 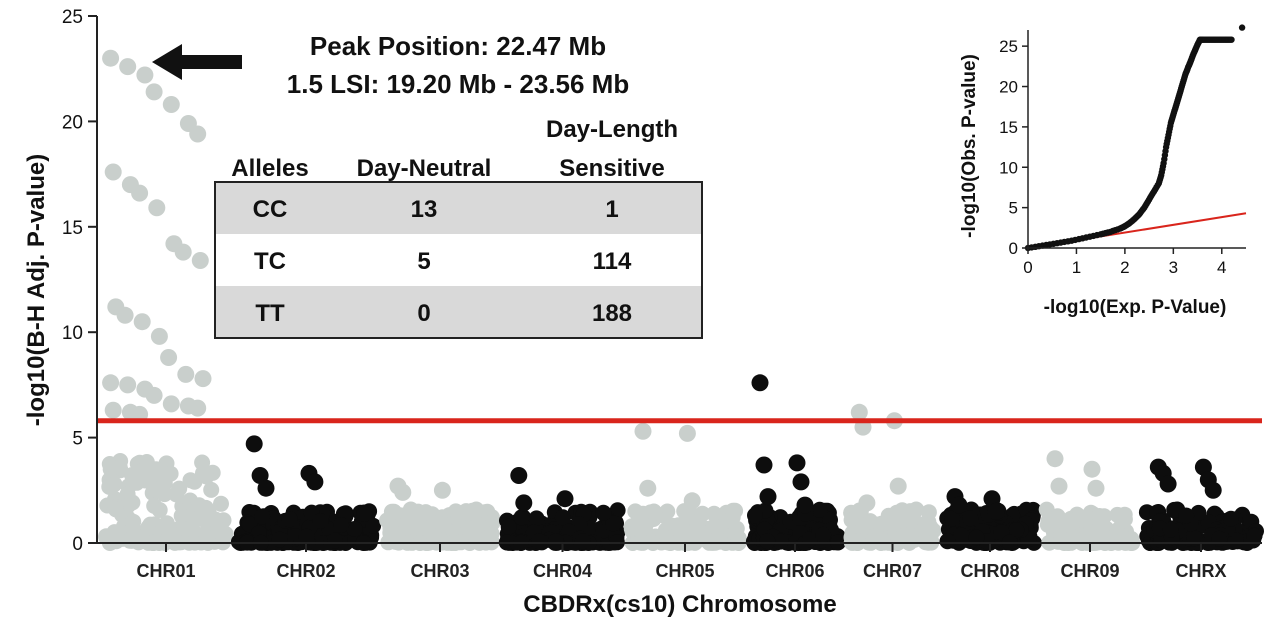 I want to click on qq-x-axis-ticks: 0 1 2 3 4, so click(x=1125, y=262).